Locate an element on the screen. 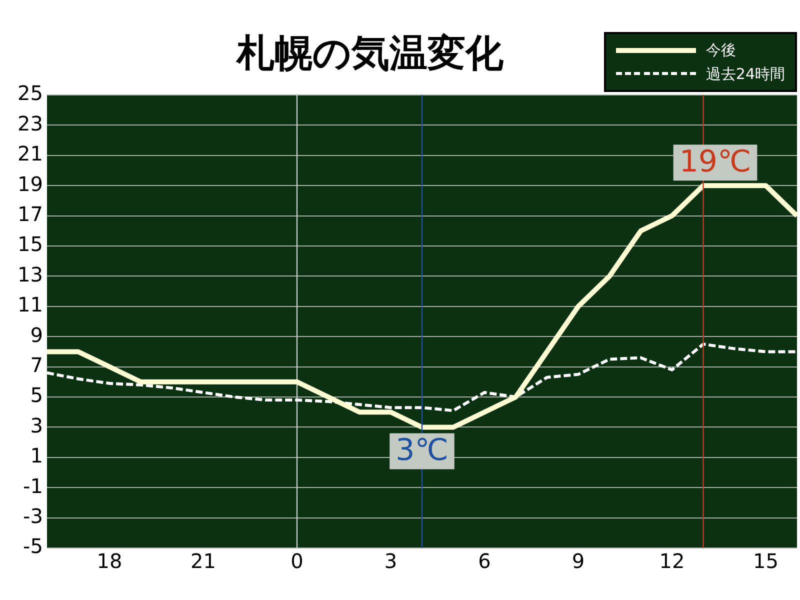 This screenshot has width=800, height=600. x-tick-label: 3 is located at coordinates (391, 561).